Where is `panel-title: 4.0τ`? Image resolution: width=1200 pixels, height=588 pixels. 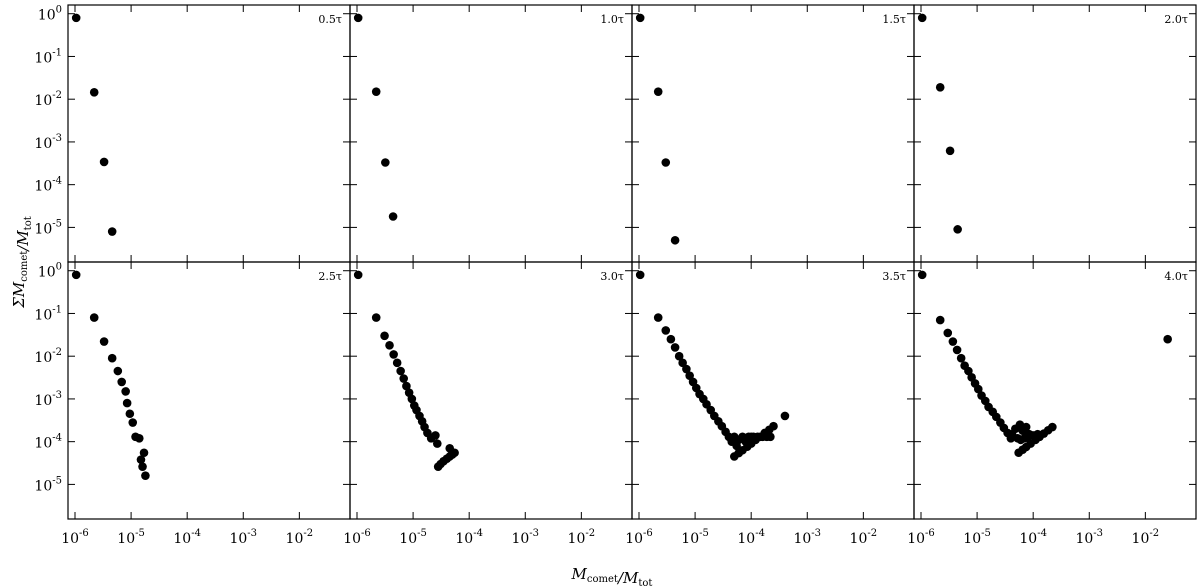 panel-title: 4.0τ is located at coordinates (1176, 276).